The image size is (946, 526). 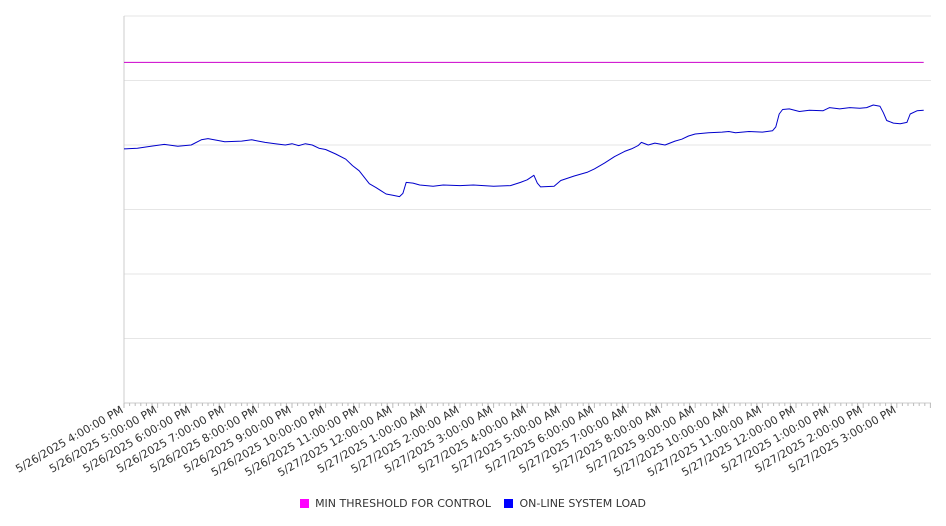 What do you see at coordinates (509, 503) in the screenshot?
I see `legend-swatch-system-load` at bounding box center [509, 503].